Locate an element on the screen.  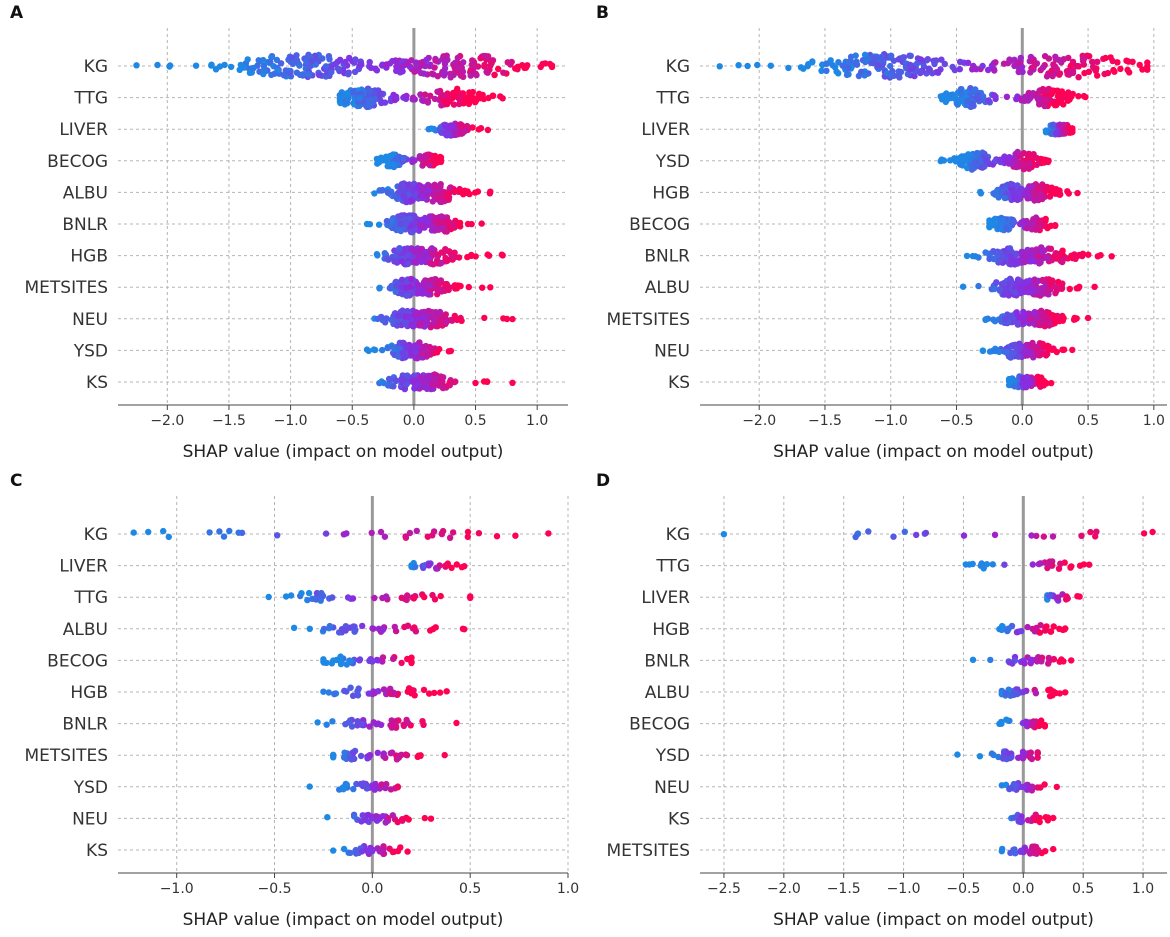
x-tick-label: 0.5 is located at coordinates (1083, 889).